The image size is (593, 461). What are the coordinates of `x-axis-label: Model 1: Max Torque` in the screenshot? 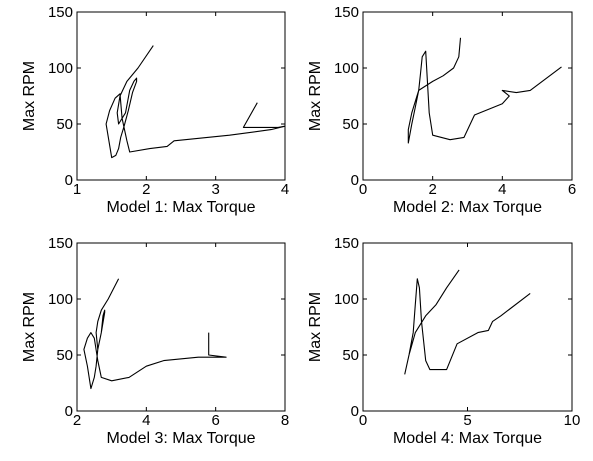 It's located at (180, 207).